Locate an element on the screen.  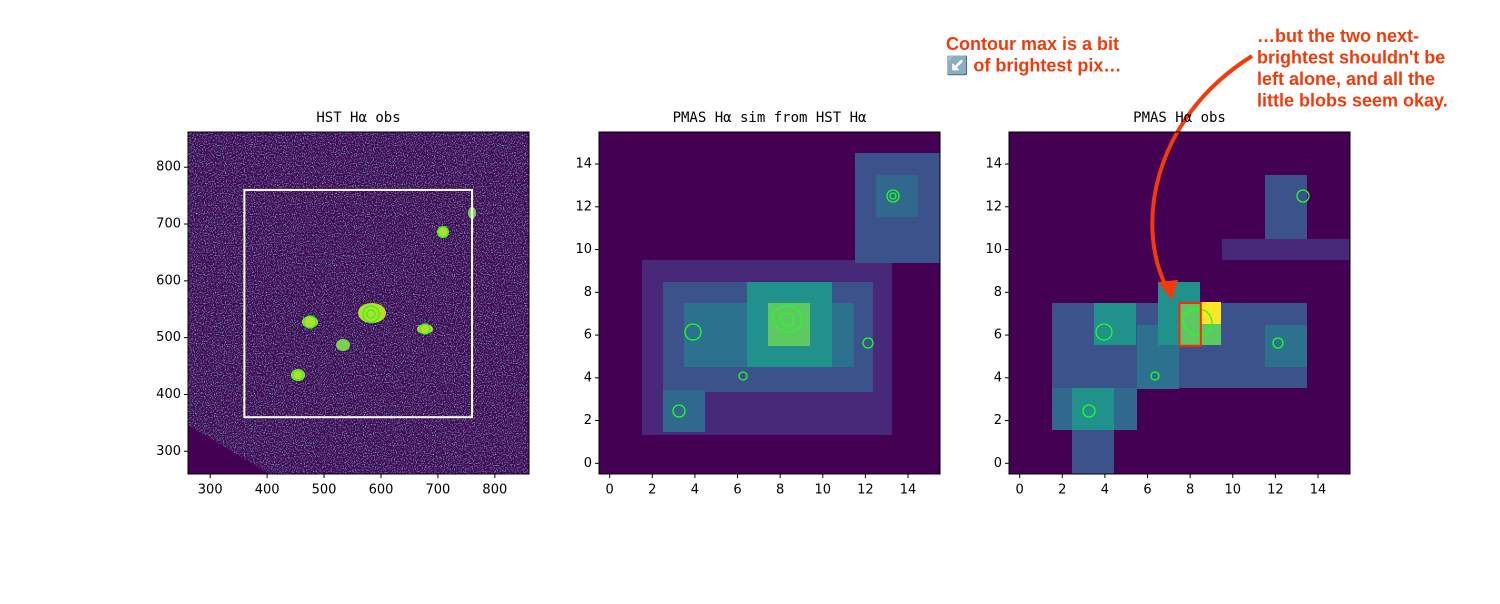
x-tick-label: 700 is located at coordinates (438, 490).